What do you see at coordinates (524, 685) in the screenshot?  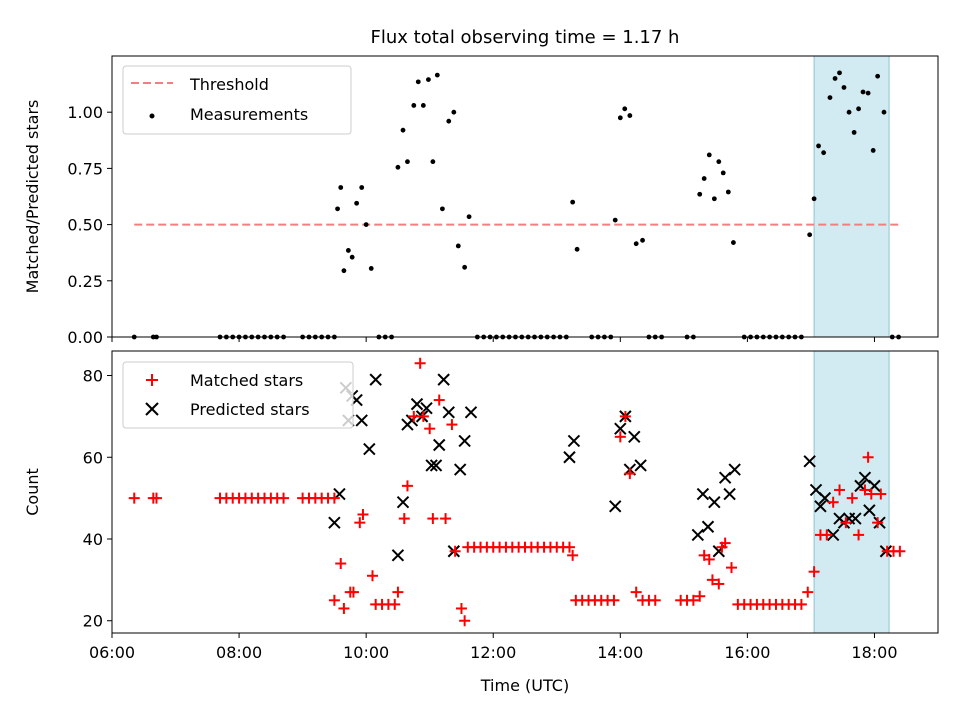 I see `x-axis-label: Time (UTC)` at bounding box center [524, 685].